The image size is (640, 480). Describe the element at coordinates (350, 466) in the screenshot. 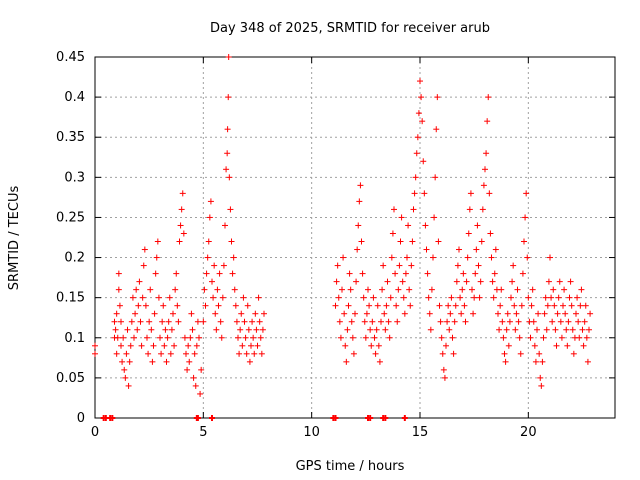

I see `x-axis-label: GPS time / hours` at that location.